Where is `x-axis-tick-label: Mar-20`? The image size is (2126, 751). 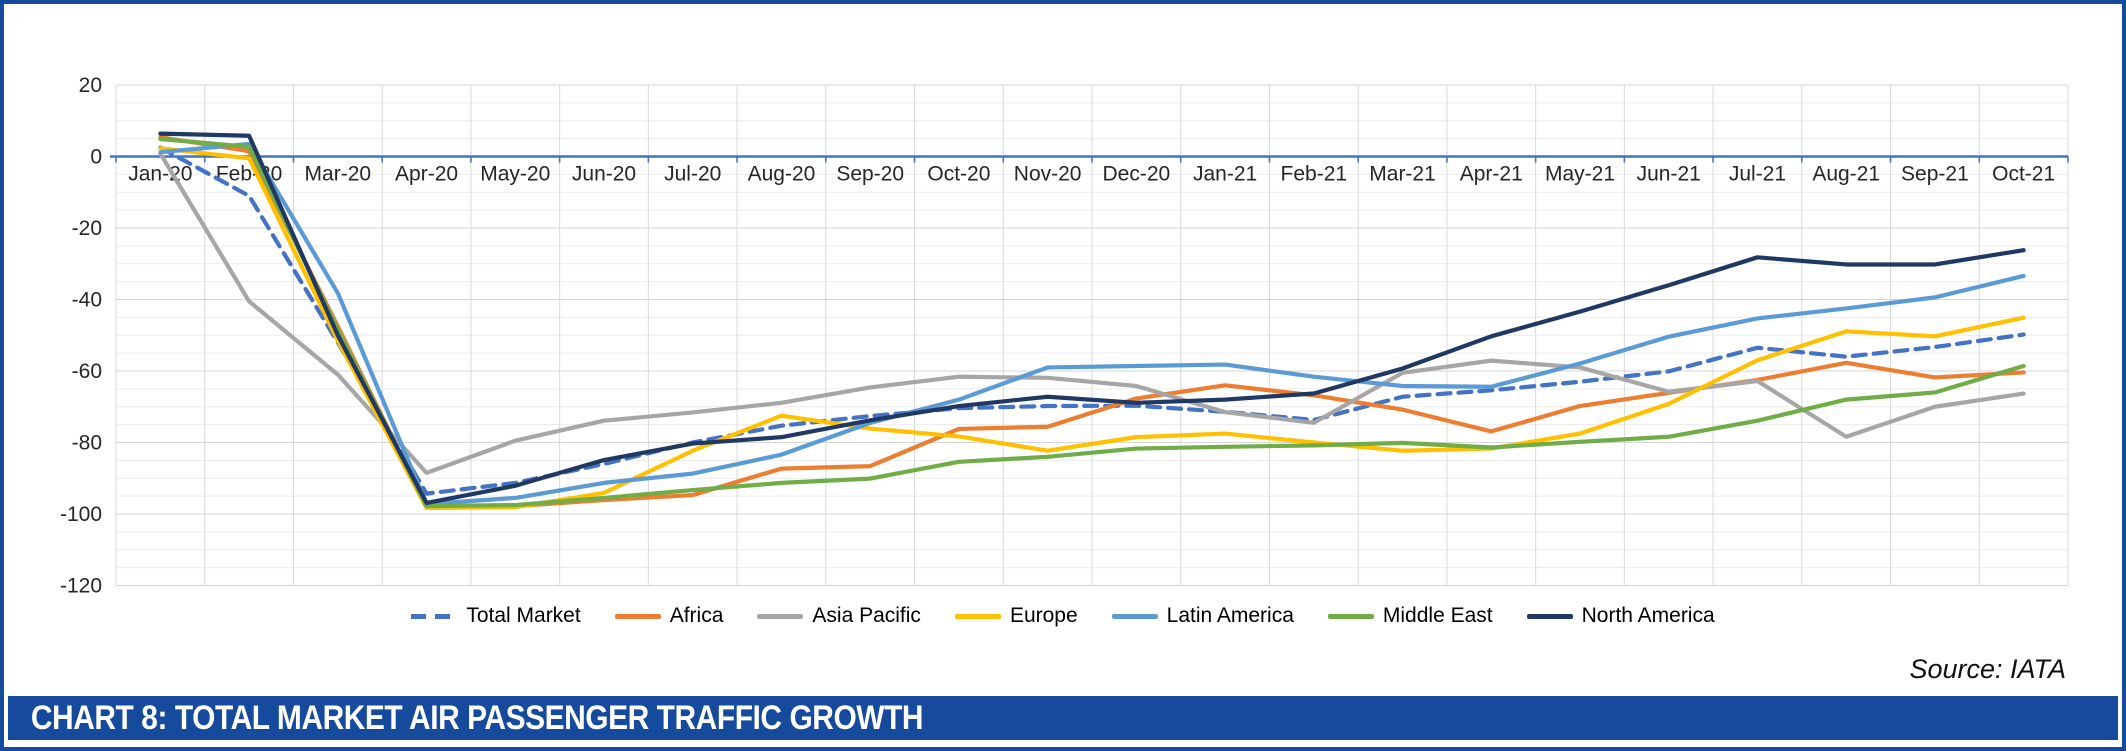
x-axis-tick-label: Mar-20 is located at coordinates (338, 174).